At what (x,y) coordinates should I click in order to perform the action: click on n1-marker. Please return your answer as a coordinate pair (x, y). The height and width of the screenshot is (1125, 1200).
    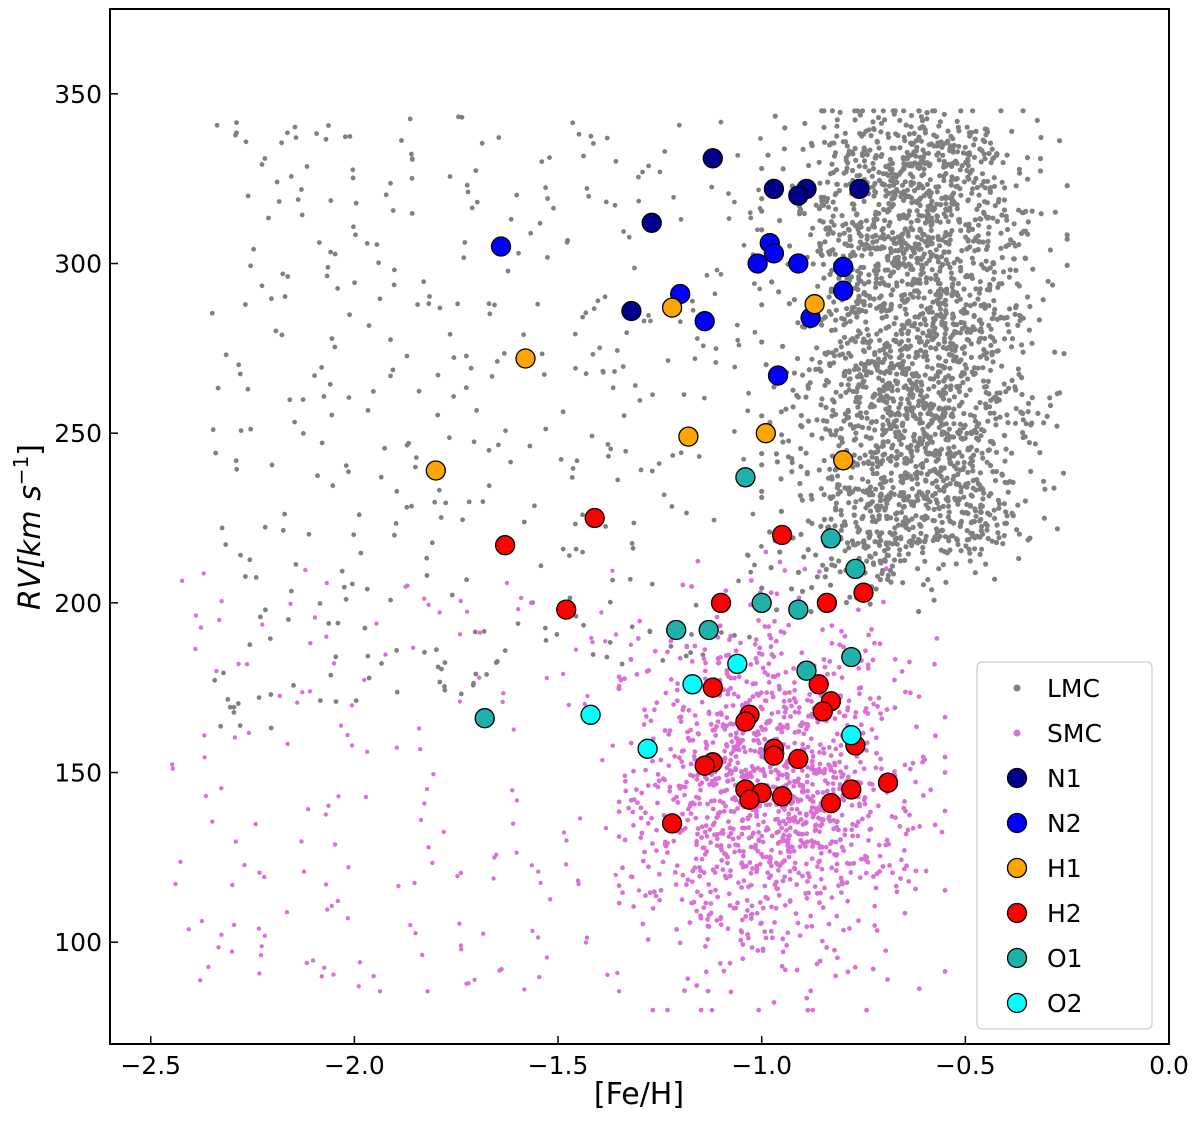
    Looking at the image, I should click on (859, 189).